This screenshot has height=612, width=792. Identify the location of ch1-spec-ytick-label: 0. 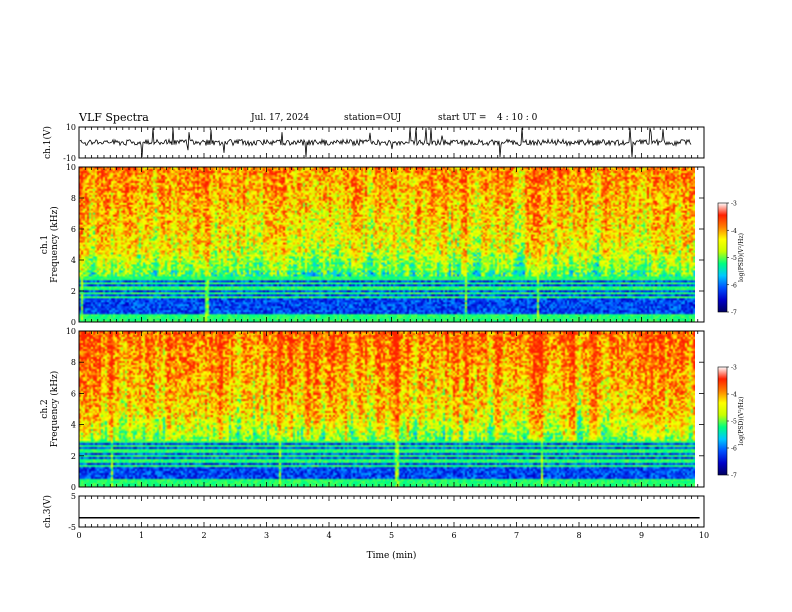
(73, 322).